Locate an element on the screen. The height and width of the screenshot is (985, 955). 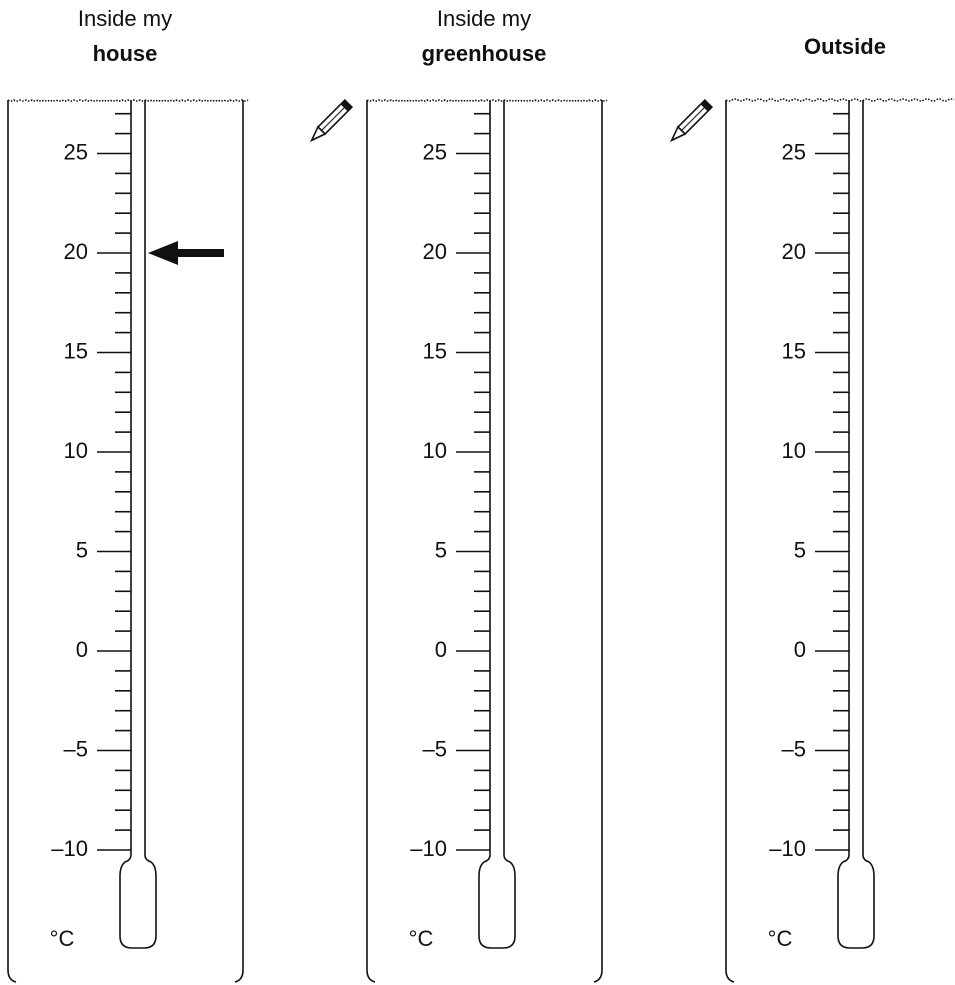
heading-bold: greenhouse is located at coordinates (484, 53).